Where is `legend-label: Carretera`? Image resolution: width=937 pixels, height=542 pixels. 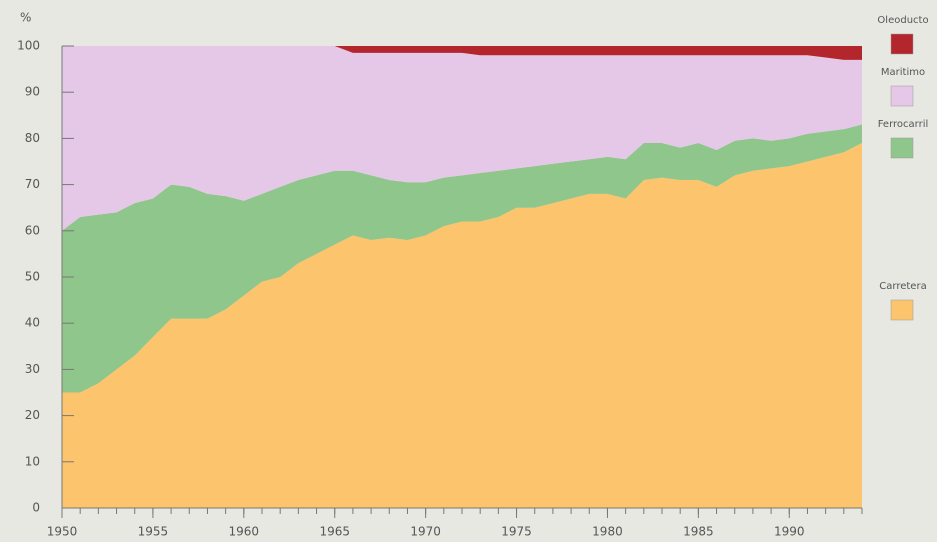
legend-label: Carretera is located at coordinates (902, 286).